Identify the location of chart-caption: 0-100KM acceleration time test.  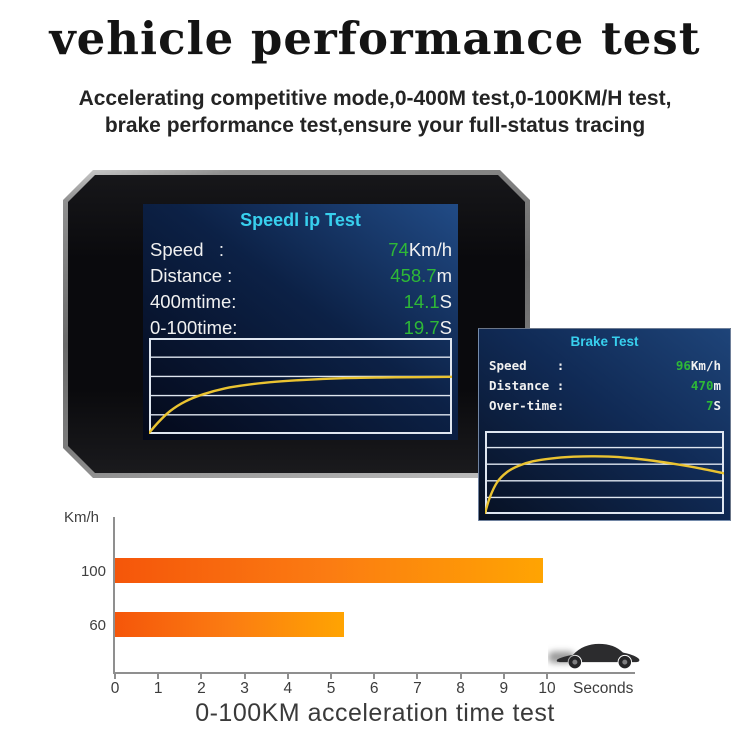
(375, 713).